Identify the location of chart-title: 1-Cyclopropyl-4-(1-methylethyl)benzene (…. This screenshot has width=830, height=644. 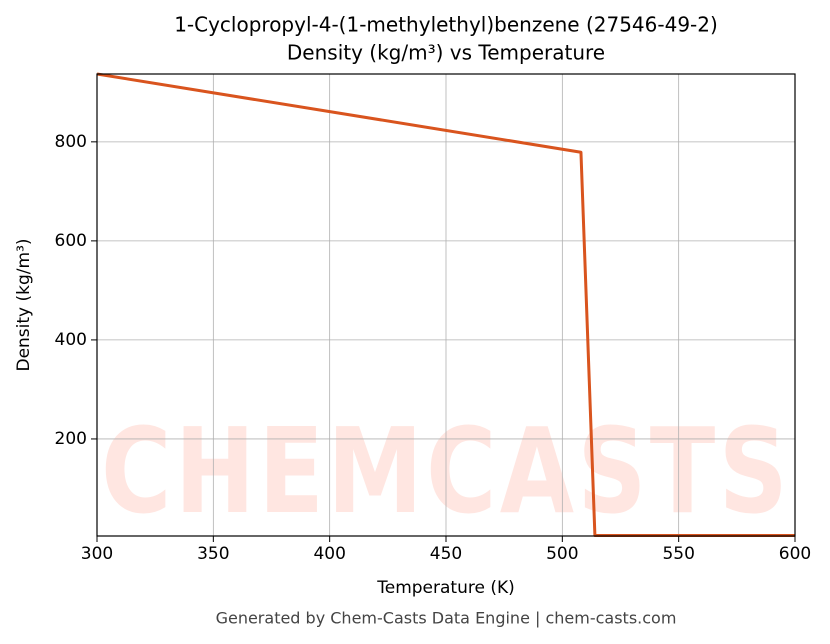
(446, 25).